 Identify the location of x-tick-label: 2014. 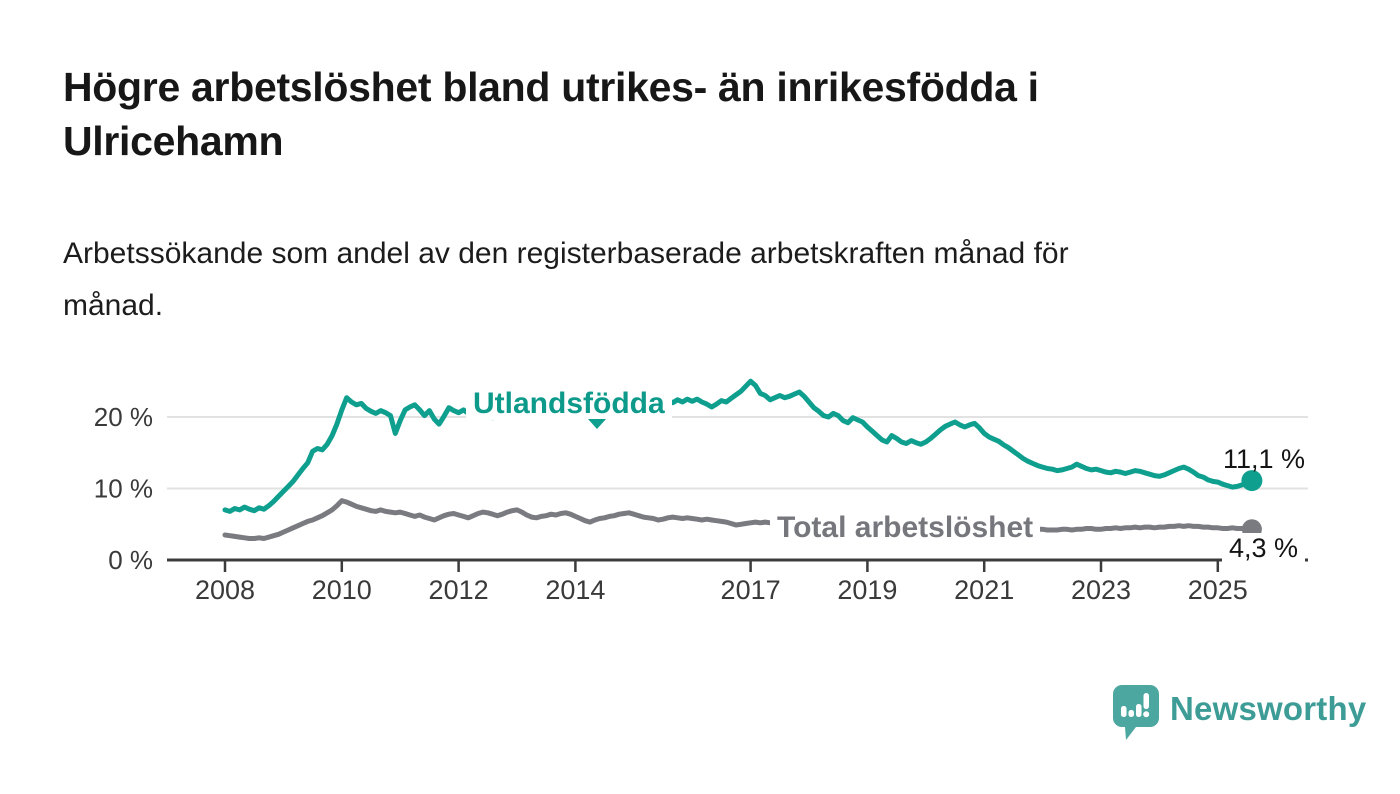
(575, 590).